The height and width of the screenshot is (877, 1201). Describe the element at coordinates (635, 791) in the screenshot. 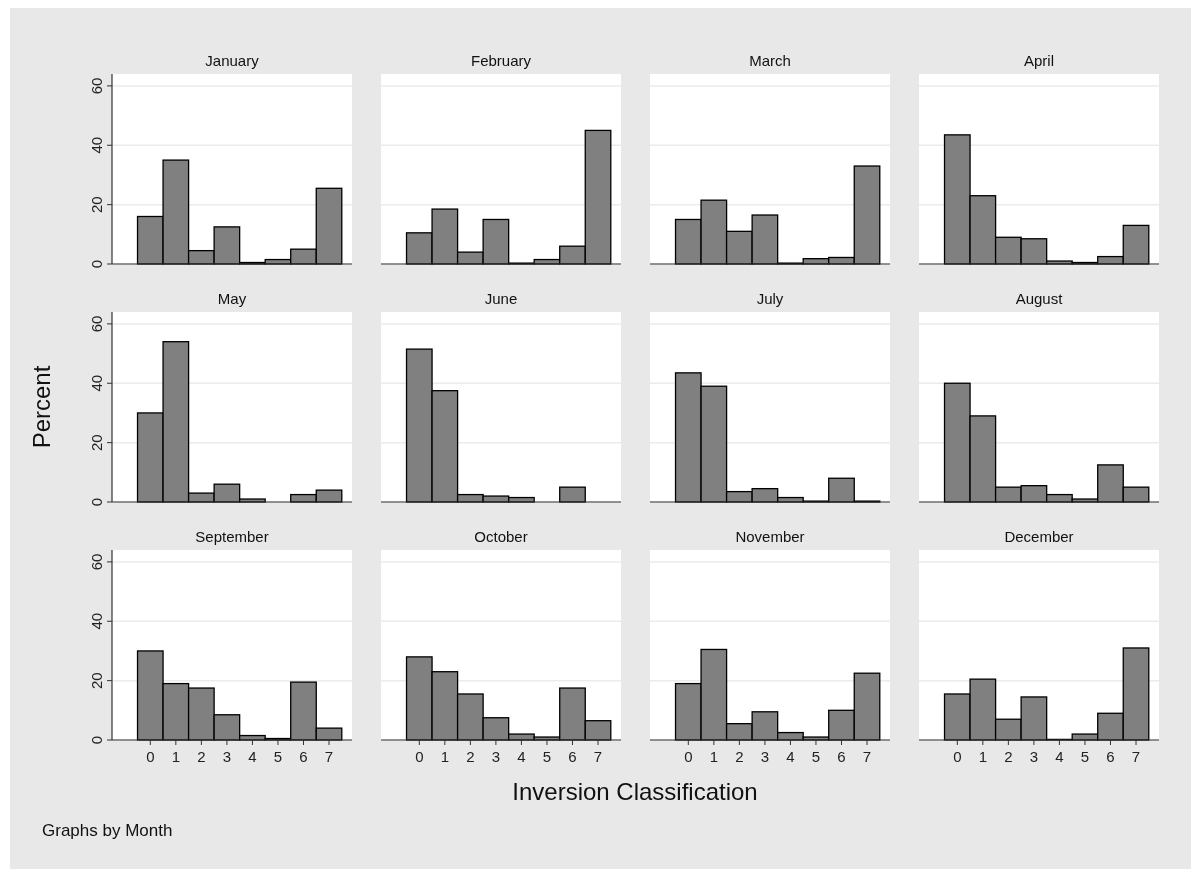

I see `x-axis-title: Inversion Classification` at that location.